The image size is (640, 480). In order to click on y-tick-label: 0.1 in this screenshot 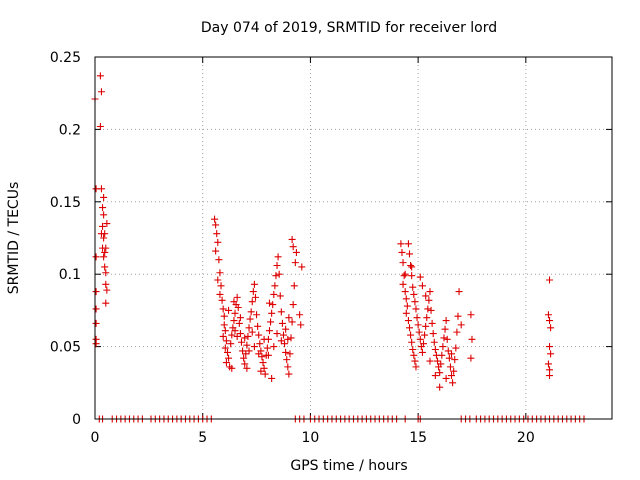, I will do `click(70, 275)`.